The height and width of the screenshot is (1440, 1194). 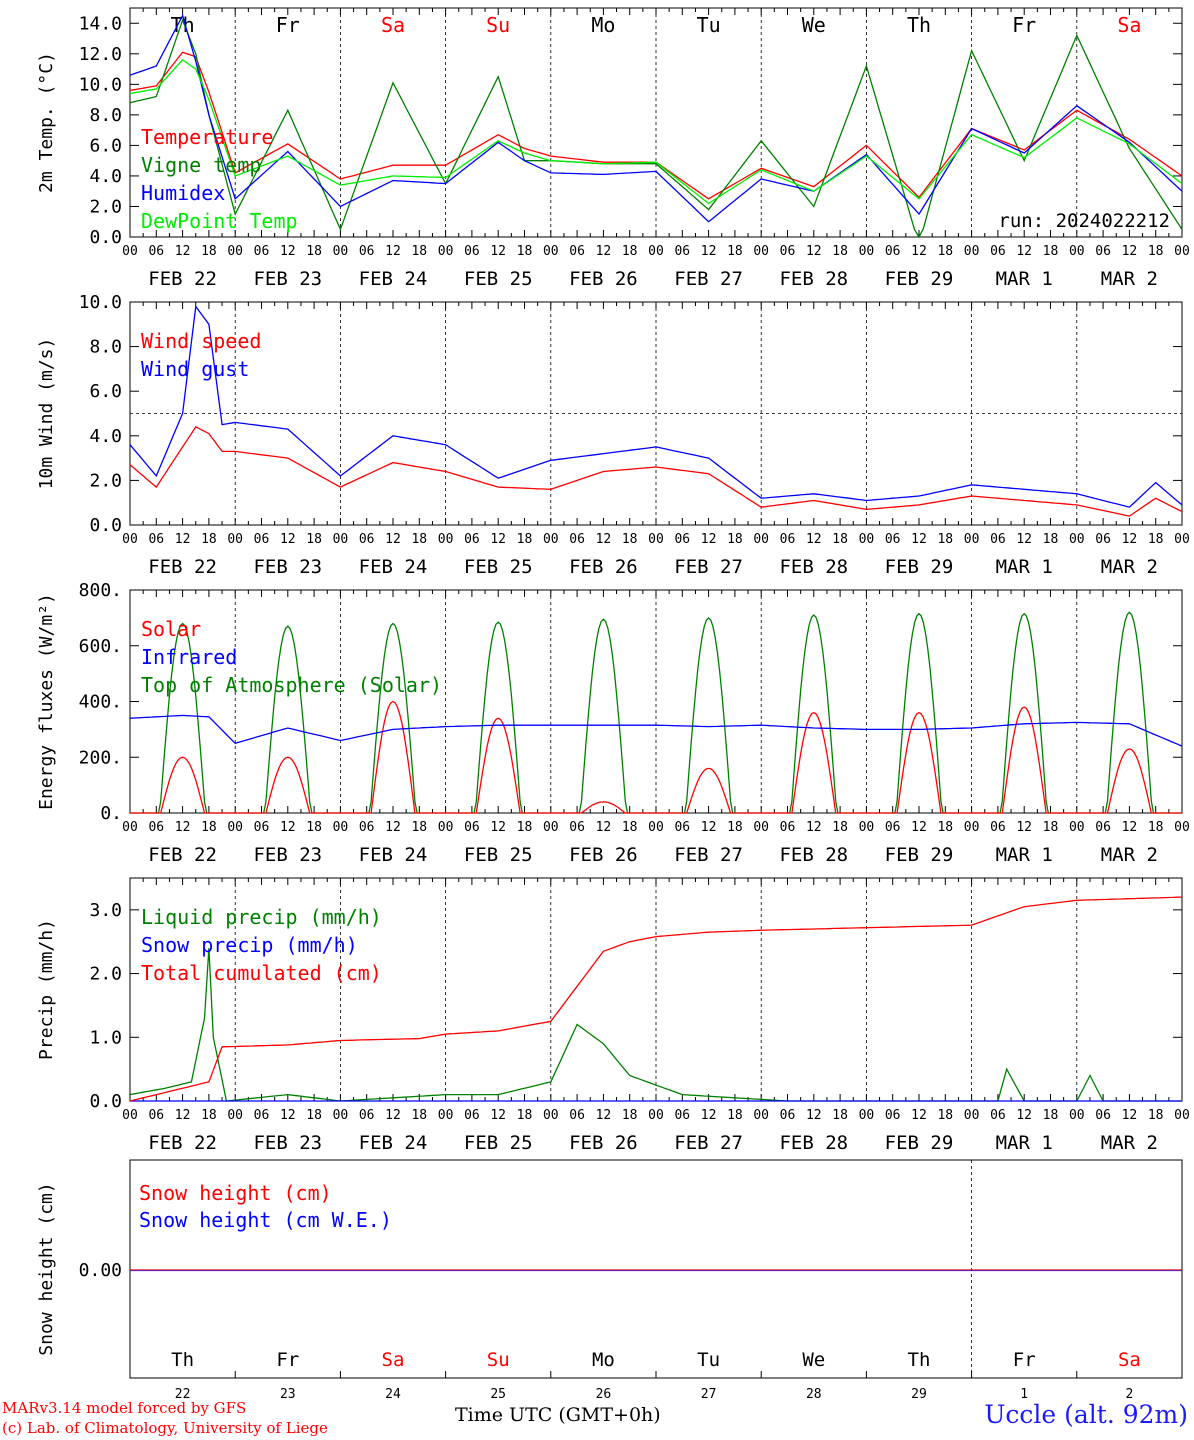 I want to click on panel-3-frame, so click(x=656, y=701).